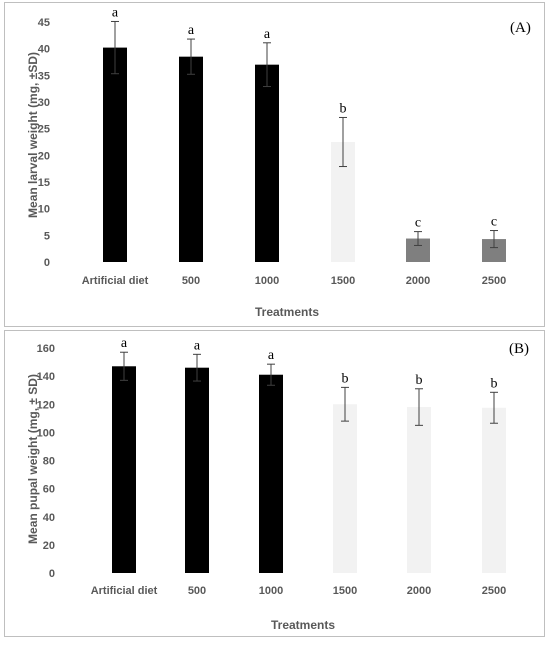 Image resolution: width=550 pixels, height=645 pixels. Describe the element at coordinates (46, 377) in the screenshot. I see `y-tick-label: 140` at that location.